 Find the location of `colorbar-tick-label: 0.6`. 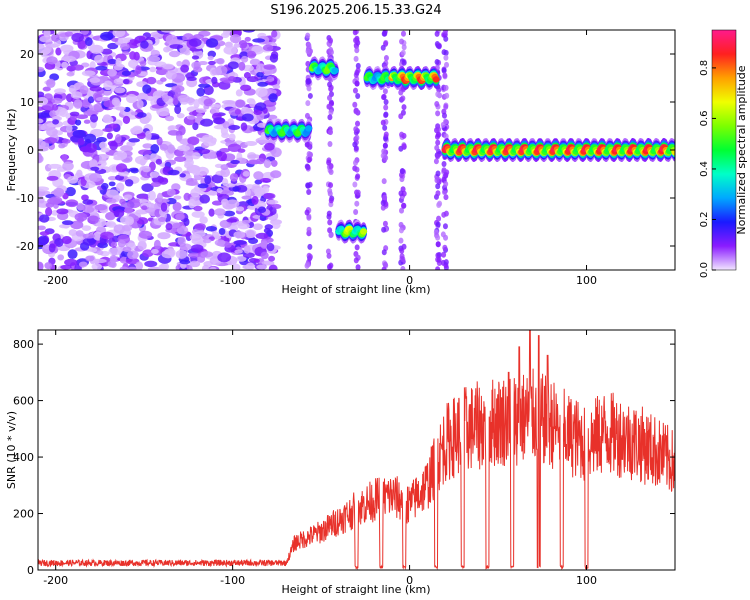

colorbar-tick-label: 0.6 is located at coordinates (704, 118).